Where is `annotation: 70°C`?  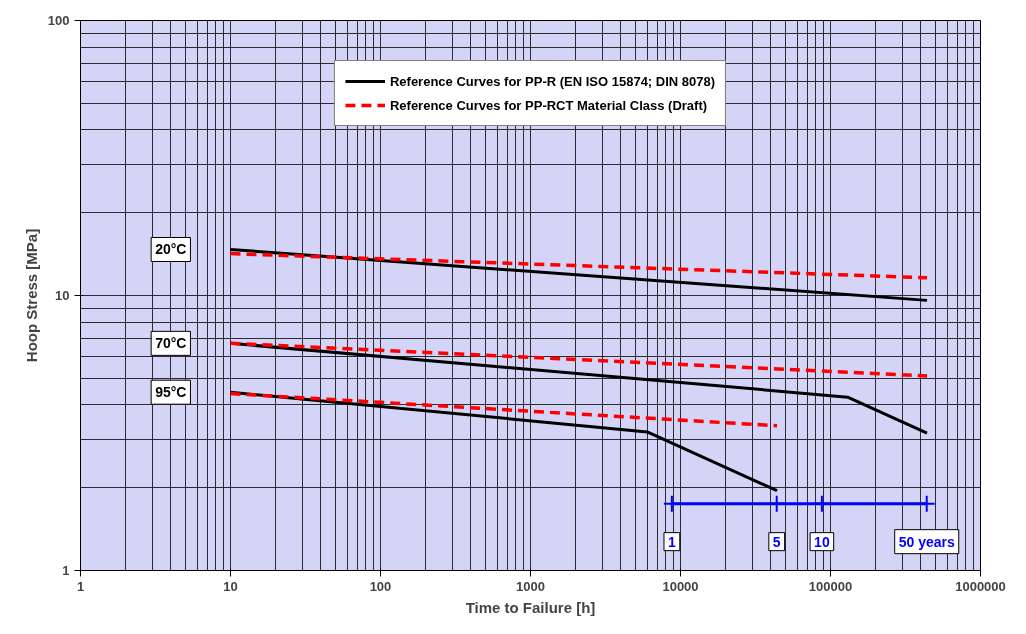 annotation: 70°C is located at coordinates (171, 343).